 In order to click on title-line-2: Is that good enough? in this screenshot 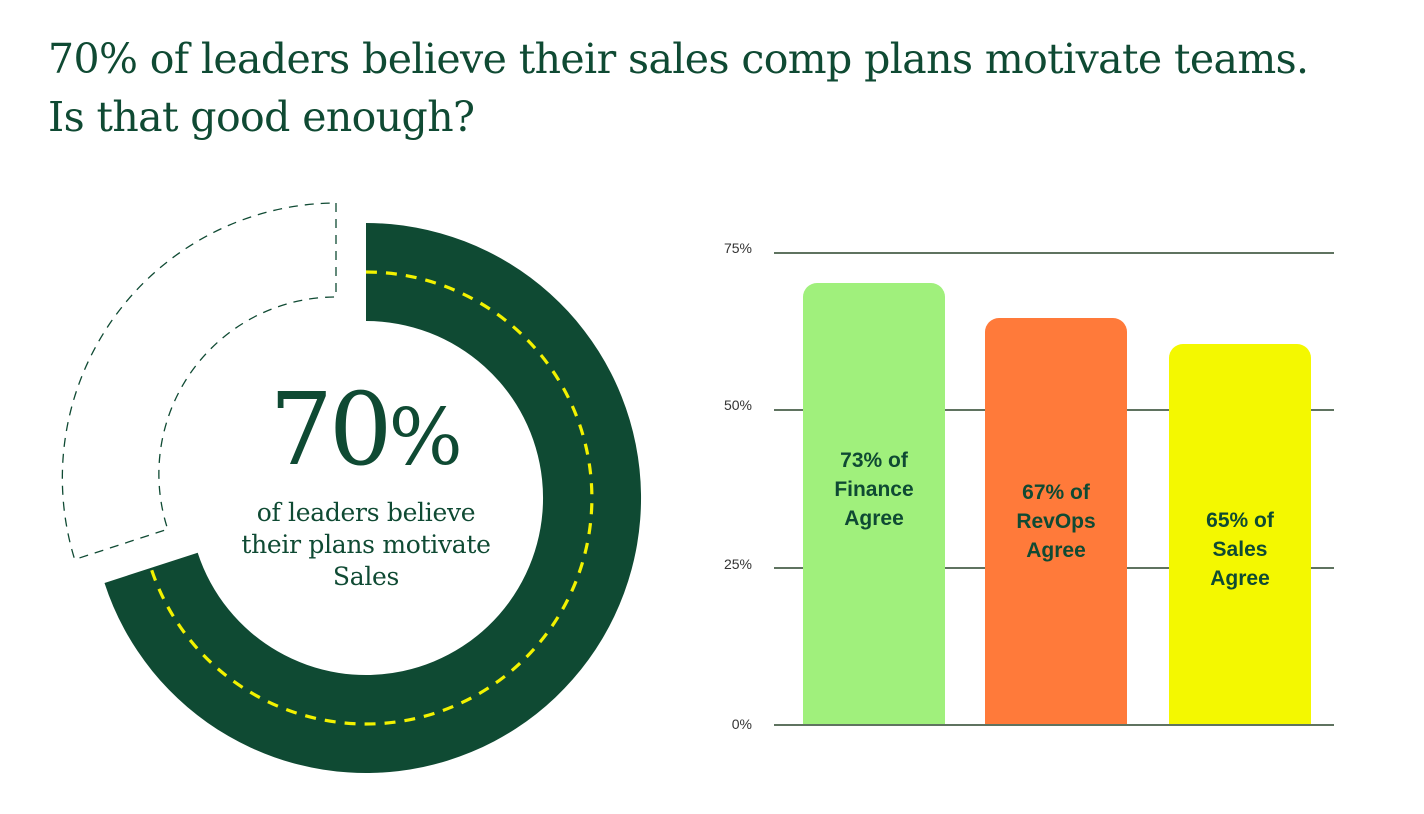, I will do `click(261, 117)`.